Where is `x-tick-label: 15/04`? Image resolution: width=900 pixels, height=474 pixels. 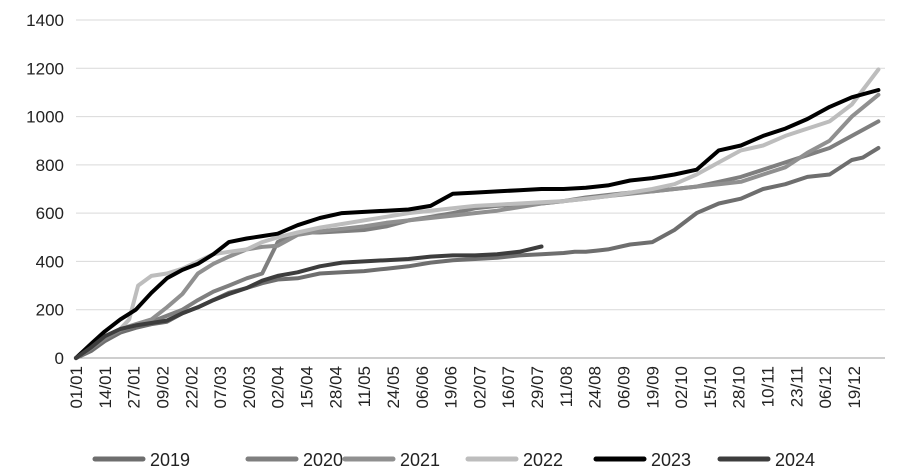 x-tick-label: 15/04 is located at coordinates (307, 387).